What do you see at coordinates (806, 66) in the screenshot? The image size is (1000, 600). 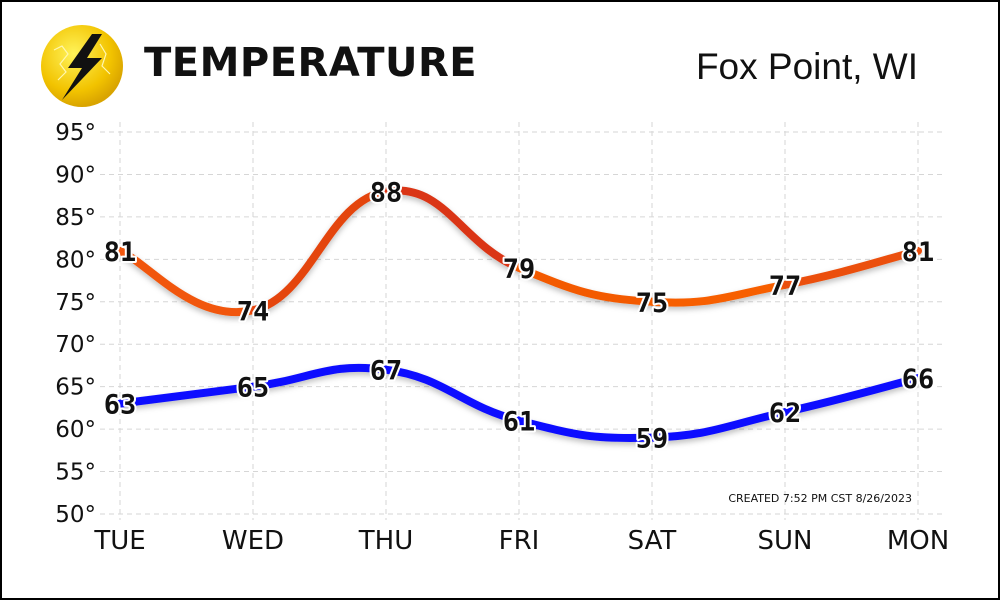 I see `location-label: Fox Point, WI` at bounding box center [806, 66].